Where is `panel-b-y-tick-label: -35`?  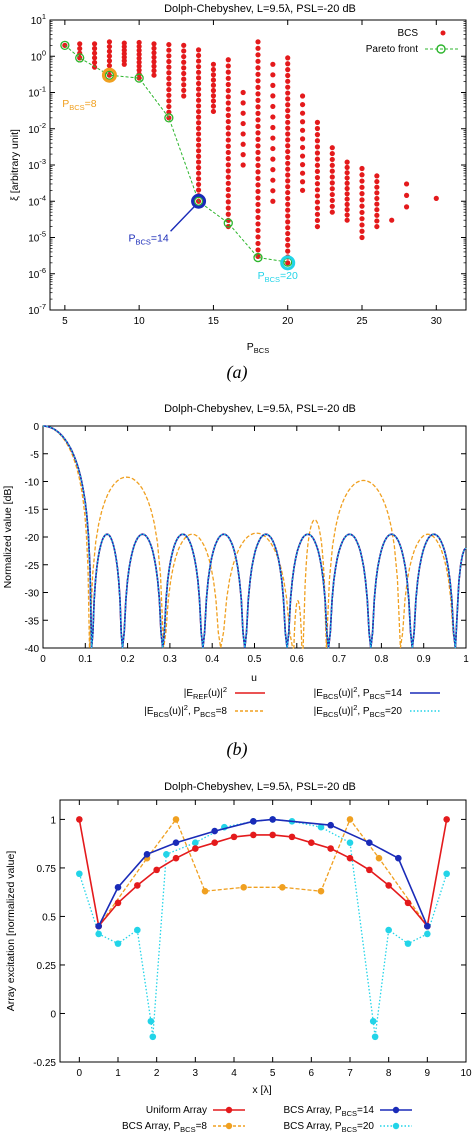
panel-b-y-tick-label: -35 is located at coordinates (32, 621).